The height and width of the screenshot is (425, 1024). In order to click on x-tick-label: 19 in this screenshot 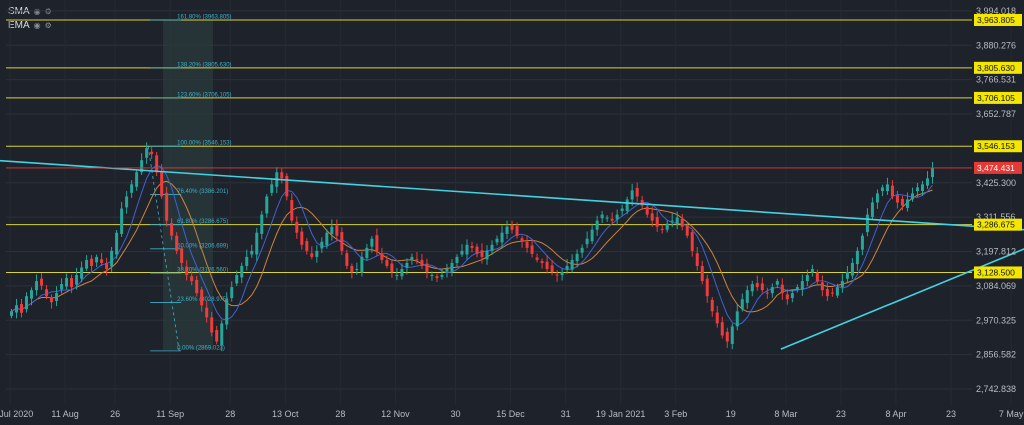, I will do `click(731, 414)`.